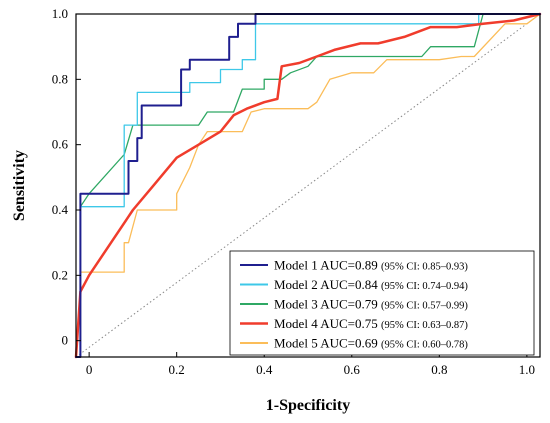 This screenshot has height=423, width=550. I want to click on y-tick-label: 0.8, so click(60, 78).